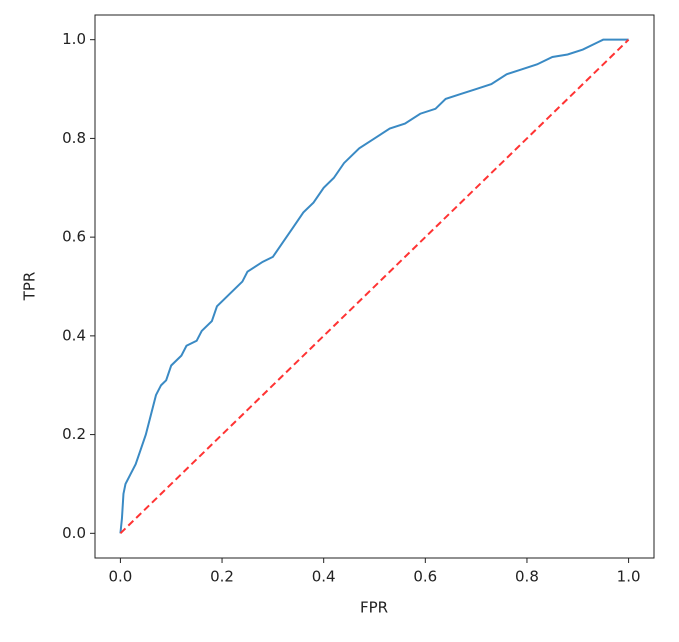  What do you see at coordinates (629, 577) in the screenshot?
I see `x-tick-label: 1.0` at bounding box center [629, 577].